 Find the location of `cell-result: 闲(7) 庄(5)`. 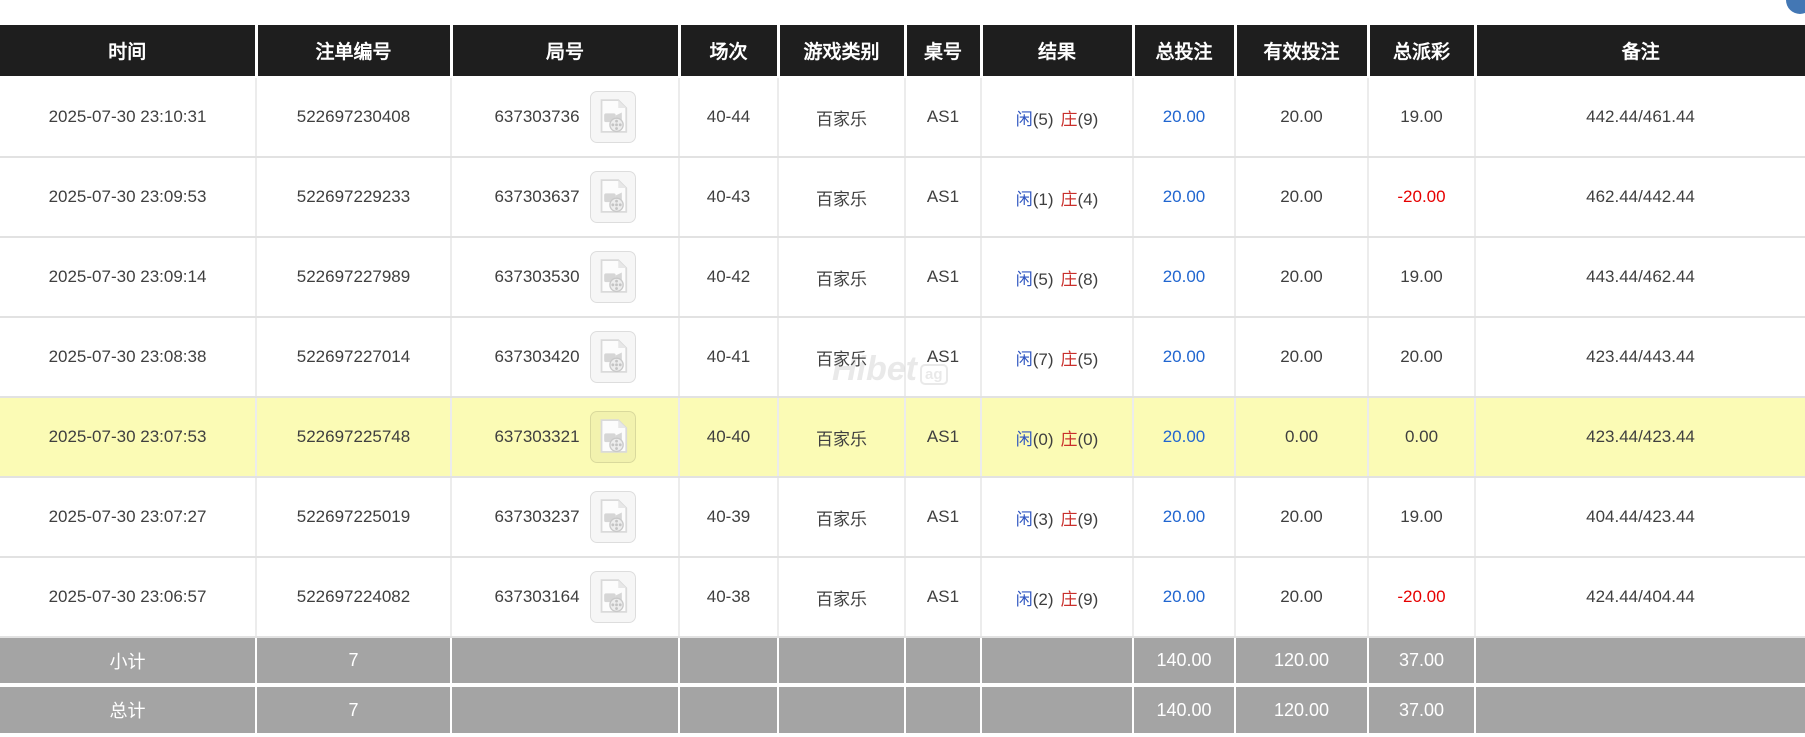

cell-result: 闲(7) 庄(5) is located at coordinates (1057, 357).